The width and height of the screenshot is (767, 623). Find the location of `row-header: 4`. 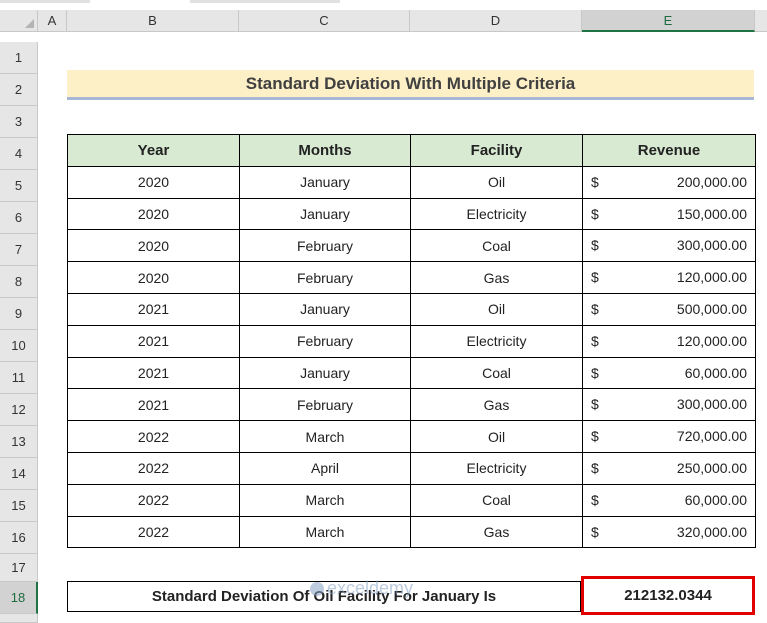

row-header: 4 is located at coordinates (19, 154).